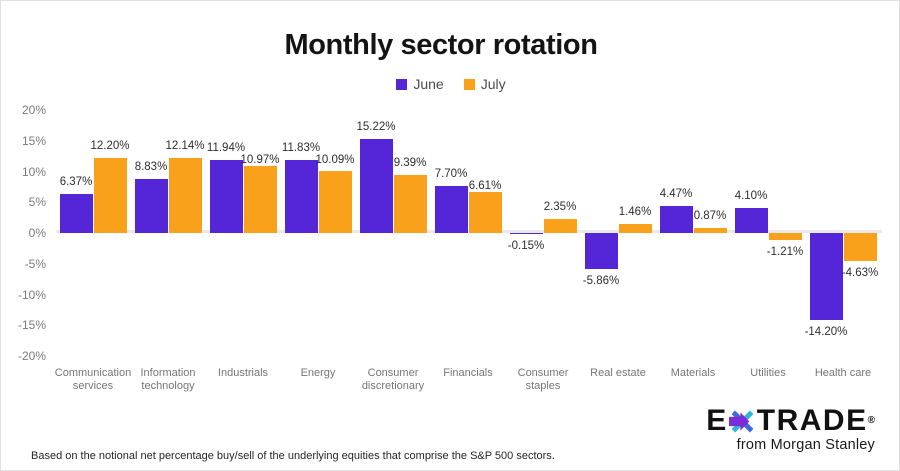 This screenshot has width=900, height=471. Describe the element at coordinates (741, 421) in the screenshot. I see `etrade-asterisk-icon` at that location.